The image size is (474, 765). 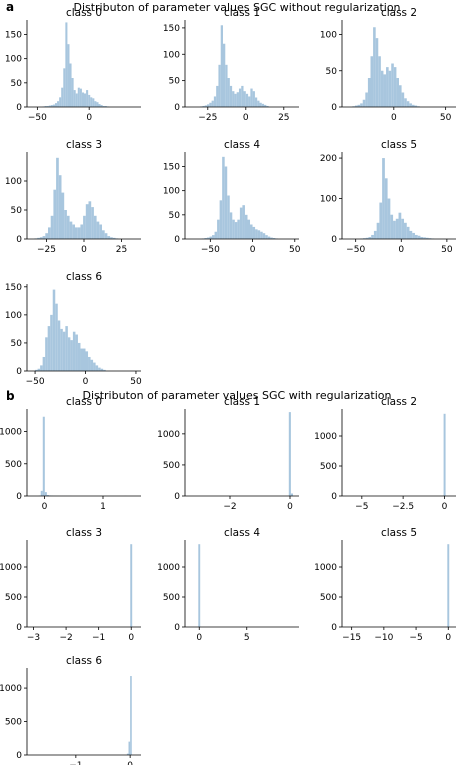 I want to click on chart-a-6-title: class 6, so click(x=84, y=277).